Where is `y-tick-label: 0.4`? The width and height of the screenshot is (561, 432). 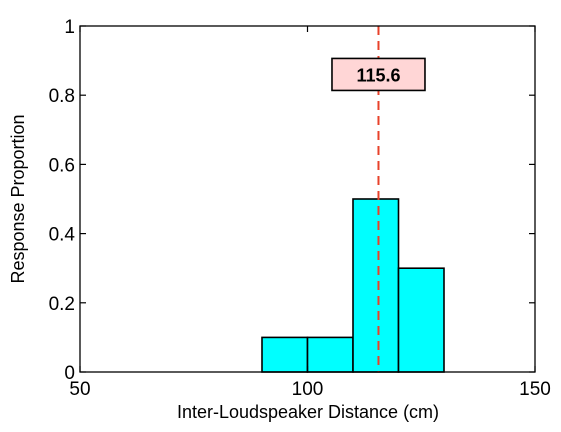 y-tick-label: 0.4 is located at coordinates (62, 235).